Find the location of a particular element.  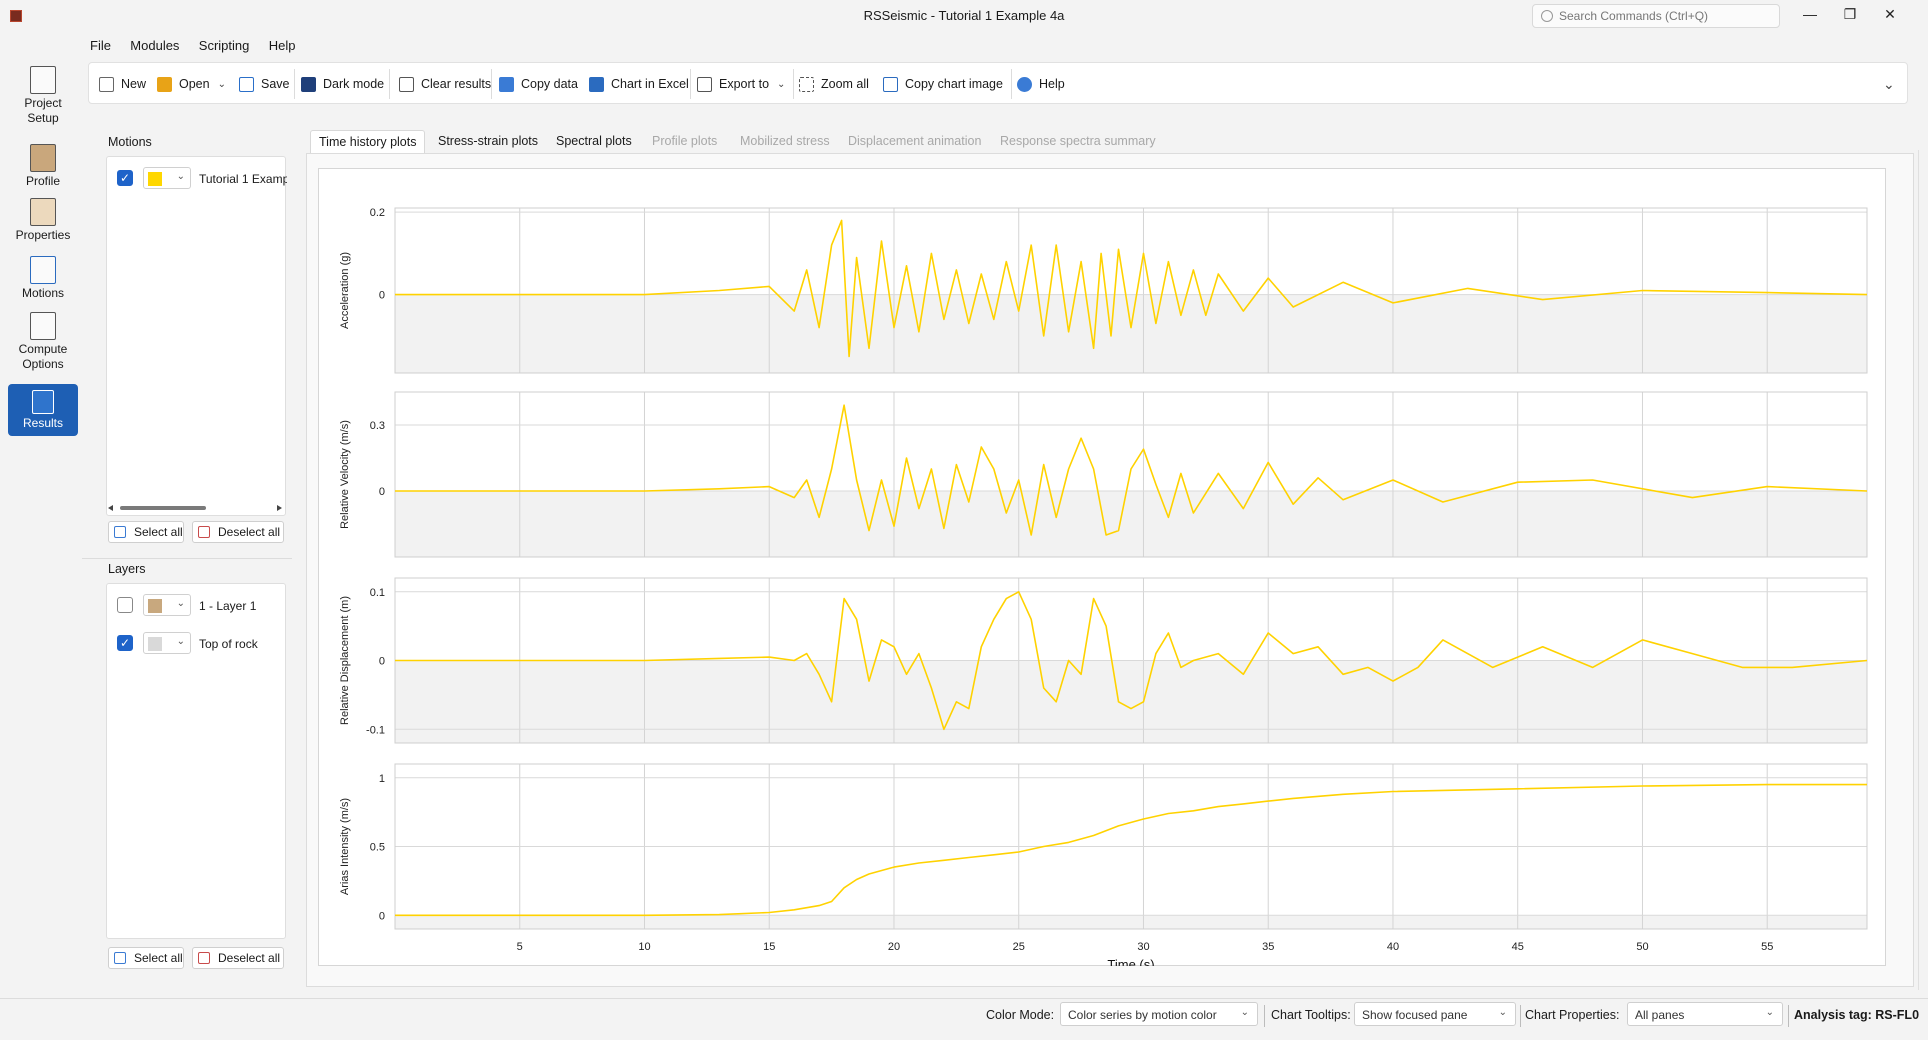

motions-select-all-button: Select all is located at coordinates (146, 532).